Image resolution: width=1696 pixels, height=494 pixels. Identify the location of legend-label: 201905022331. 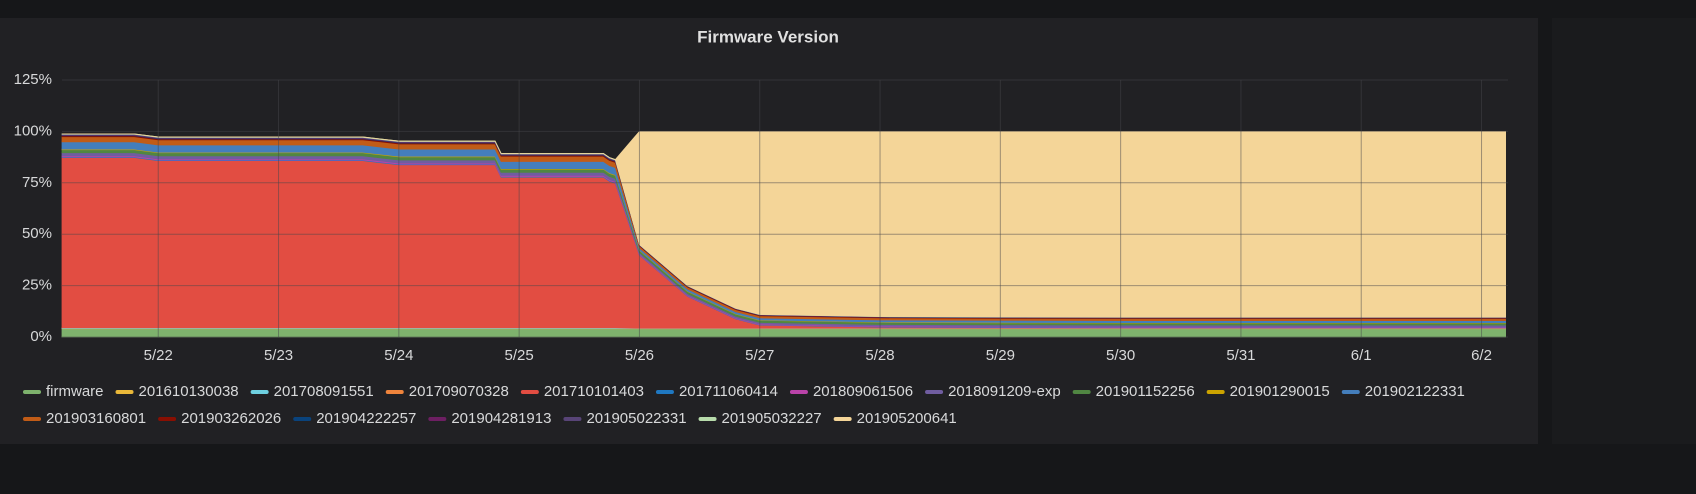
(636, 418).